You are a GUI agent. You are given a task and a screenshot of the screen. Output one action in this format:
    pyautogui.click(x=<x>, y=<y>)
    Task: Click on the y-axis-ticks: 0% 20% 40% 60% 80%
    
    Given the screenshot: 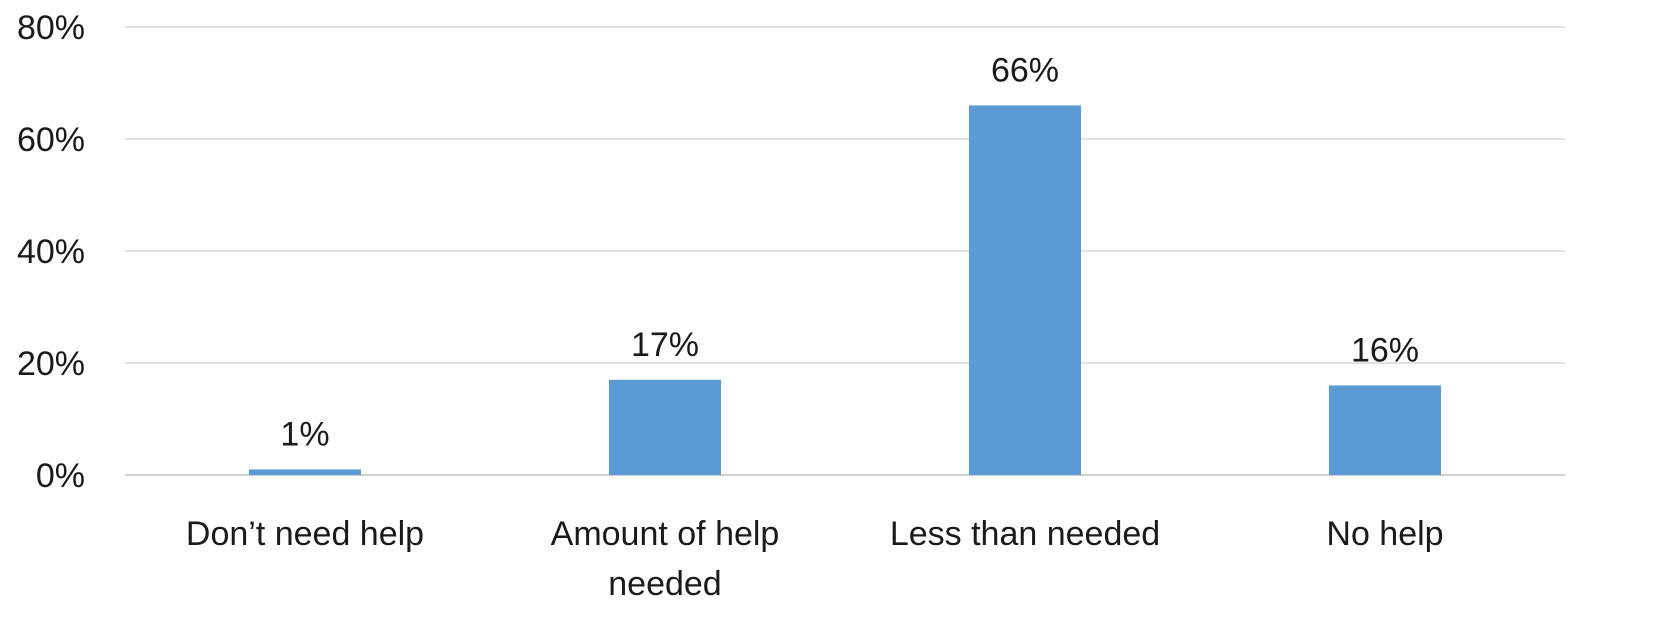 What is the action you would take?
    pyautogui.click(x=51, y=252)
    